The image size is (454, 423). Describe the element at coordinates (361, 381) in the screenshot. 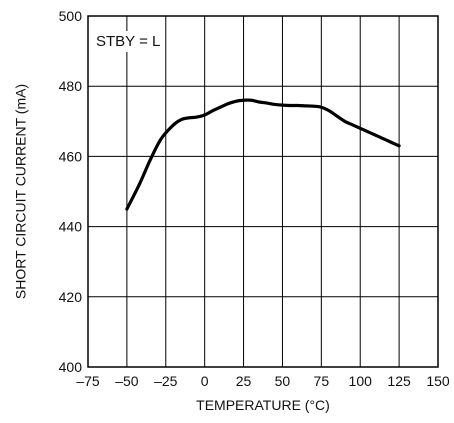

I see `x-tick-label: 100` at that location.